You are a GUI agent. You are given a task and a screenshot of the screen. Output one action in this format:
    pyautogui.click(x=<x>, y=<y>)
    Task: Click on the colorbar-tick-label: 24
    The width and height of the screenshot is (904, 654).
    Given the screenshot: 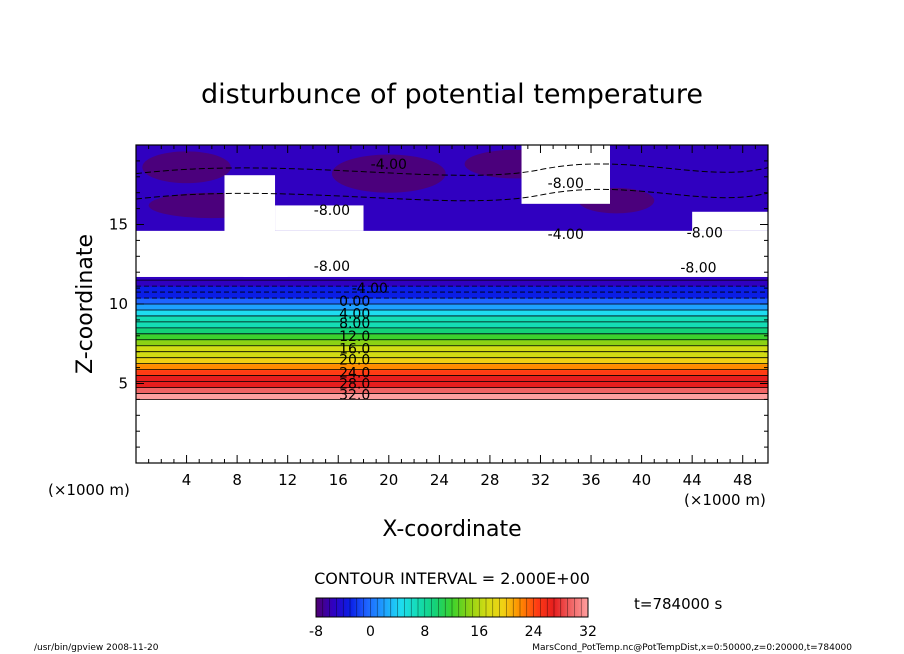 What is the action you would take?
    pyautogui.click(x=534, y=632)
    